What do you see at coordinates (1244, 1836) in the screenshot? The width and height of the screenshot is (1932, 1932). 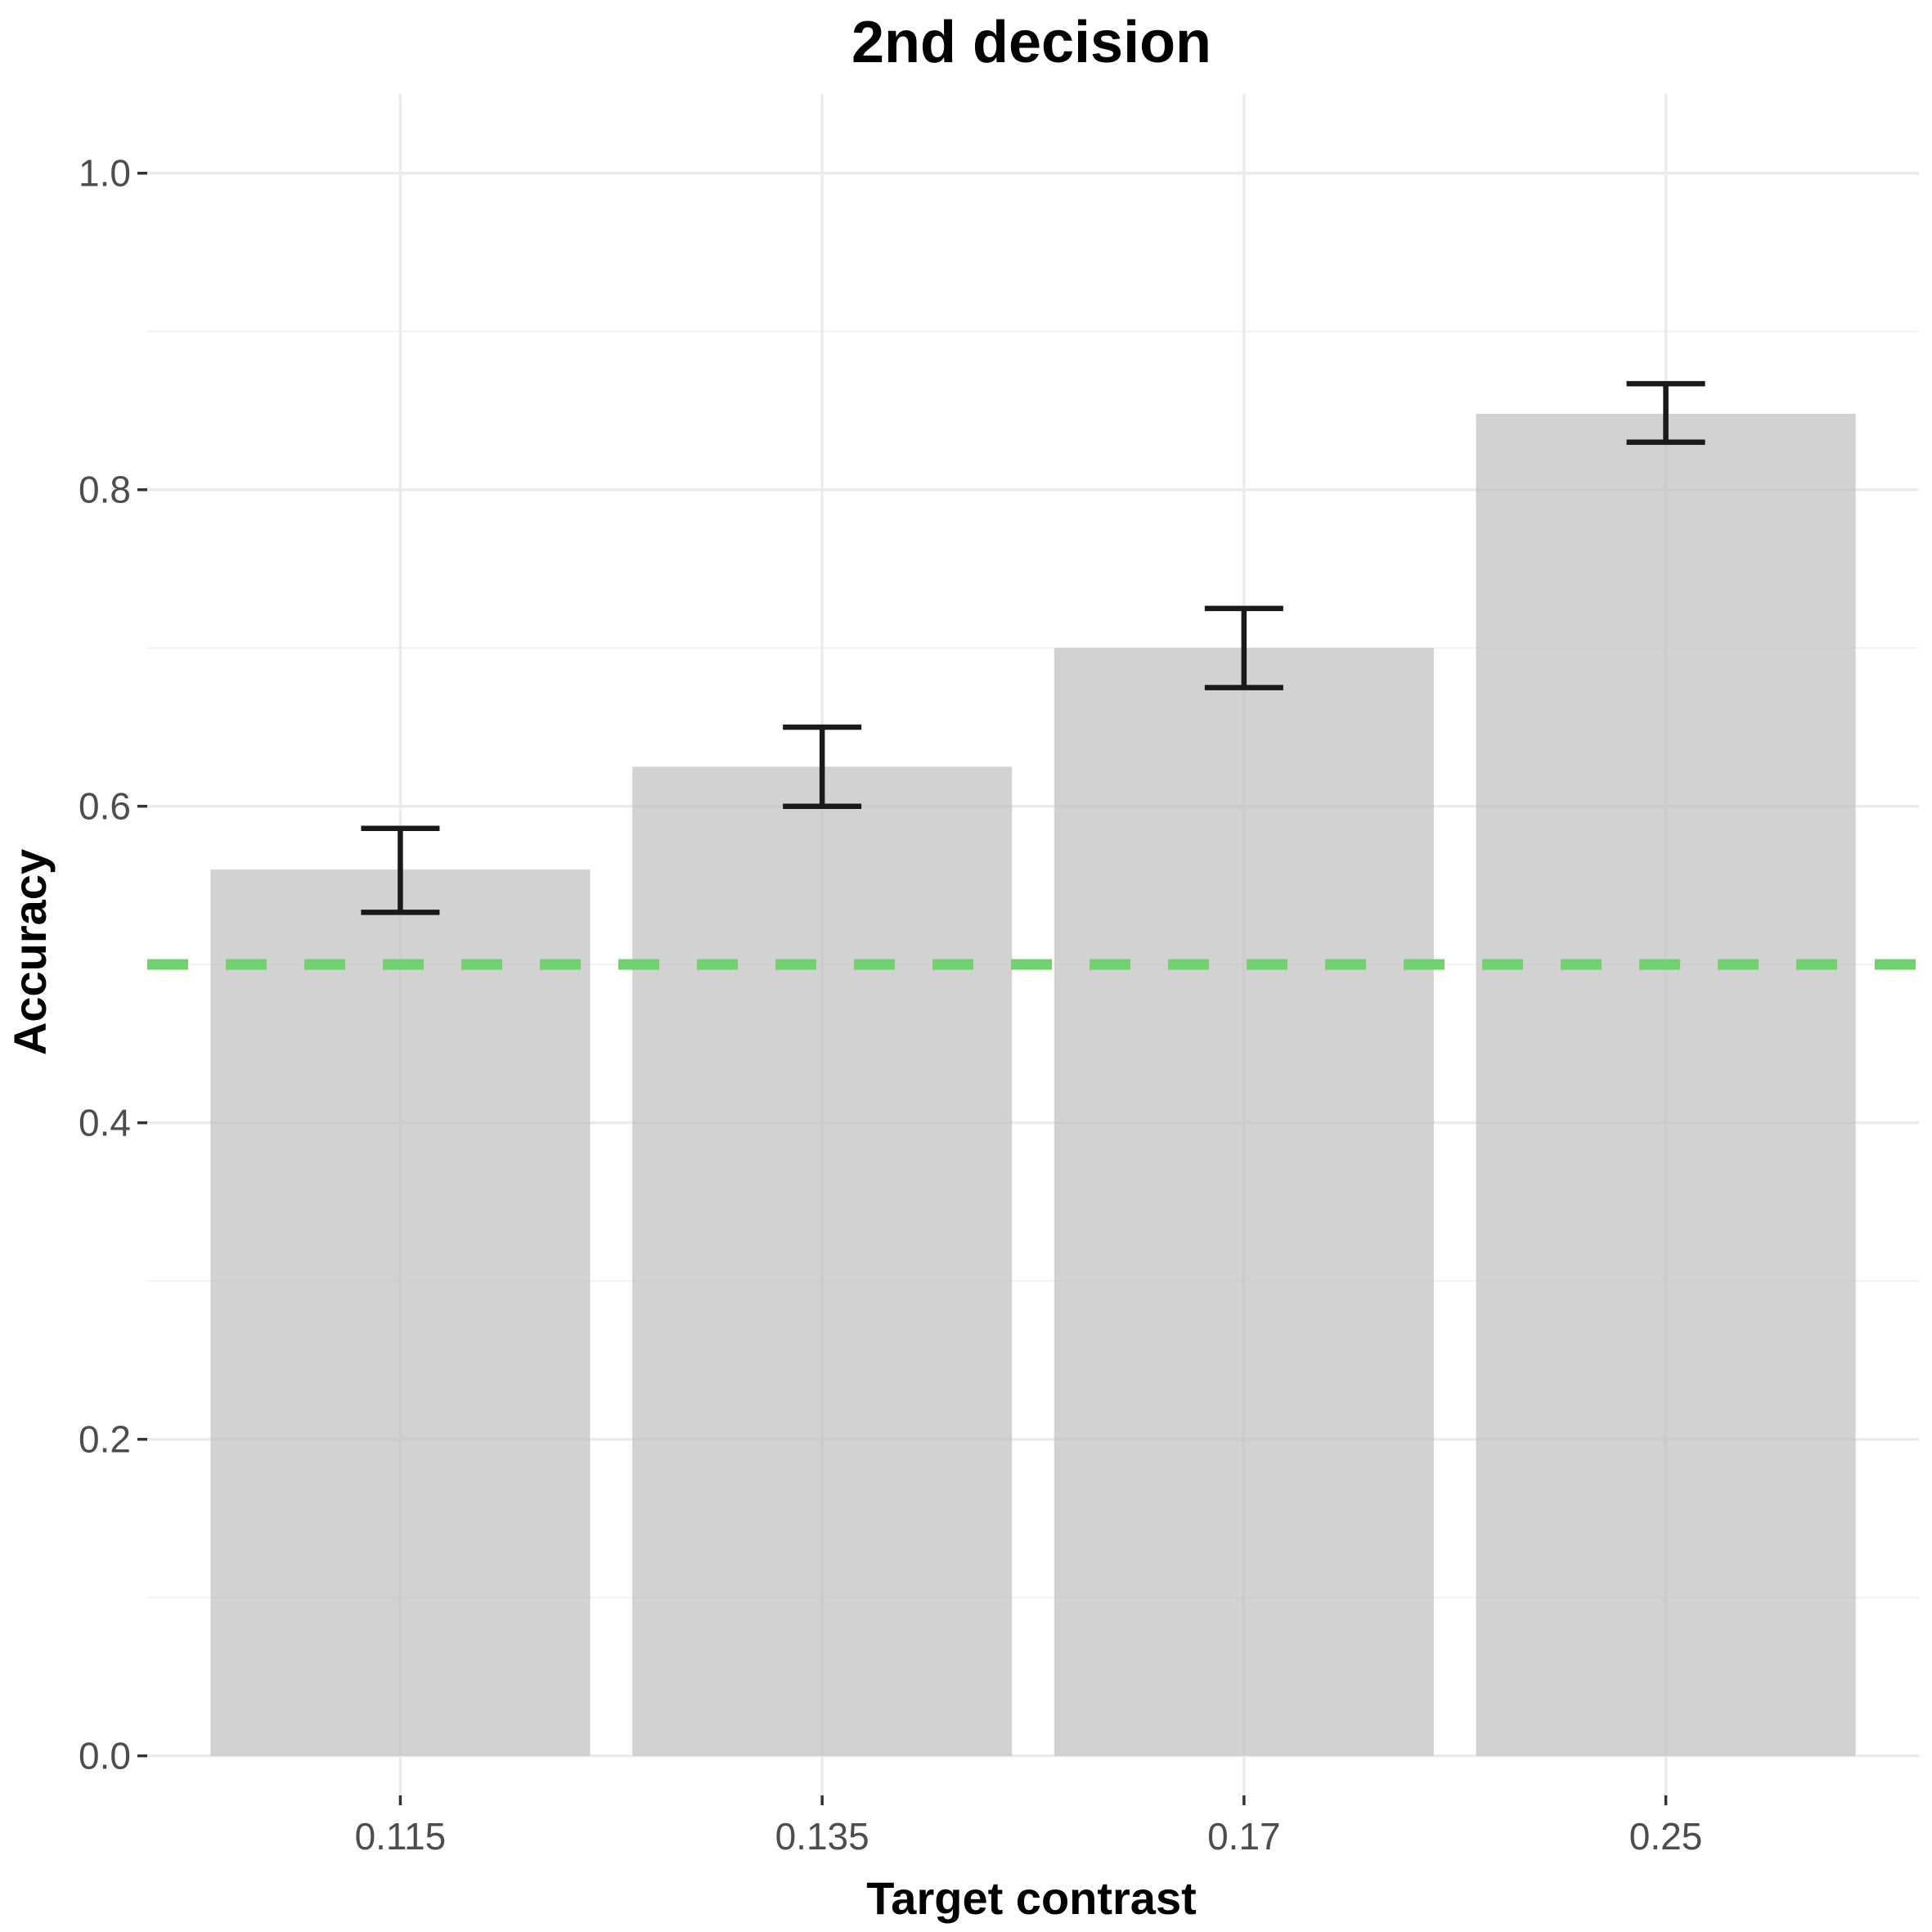 I see `x-tick-label: 0.17` at bounding box center [1244, 1836].